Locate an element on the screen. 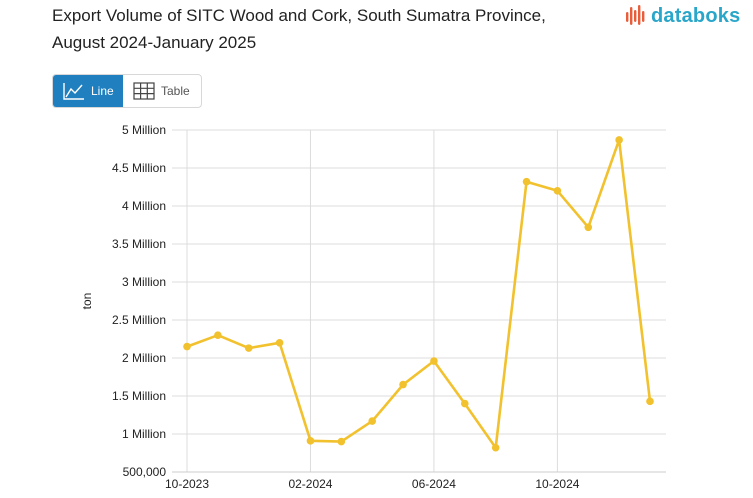 This screenshot has width=753, height=498. view-toggle: Line Table is located at coordinates (127, 91).